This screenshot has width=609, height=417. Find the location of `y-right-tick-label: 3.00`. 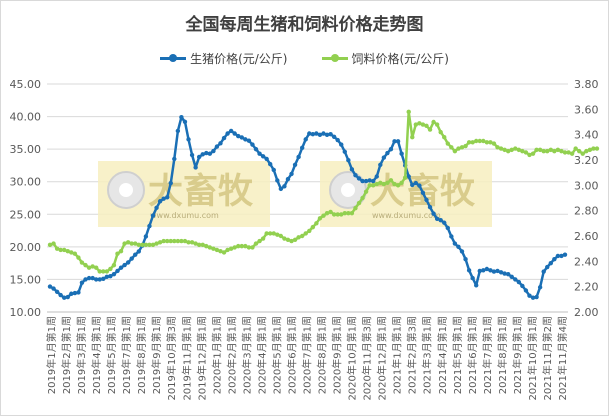

y-right-tick-label: 3.00 is located at coordinates (586, 185).